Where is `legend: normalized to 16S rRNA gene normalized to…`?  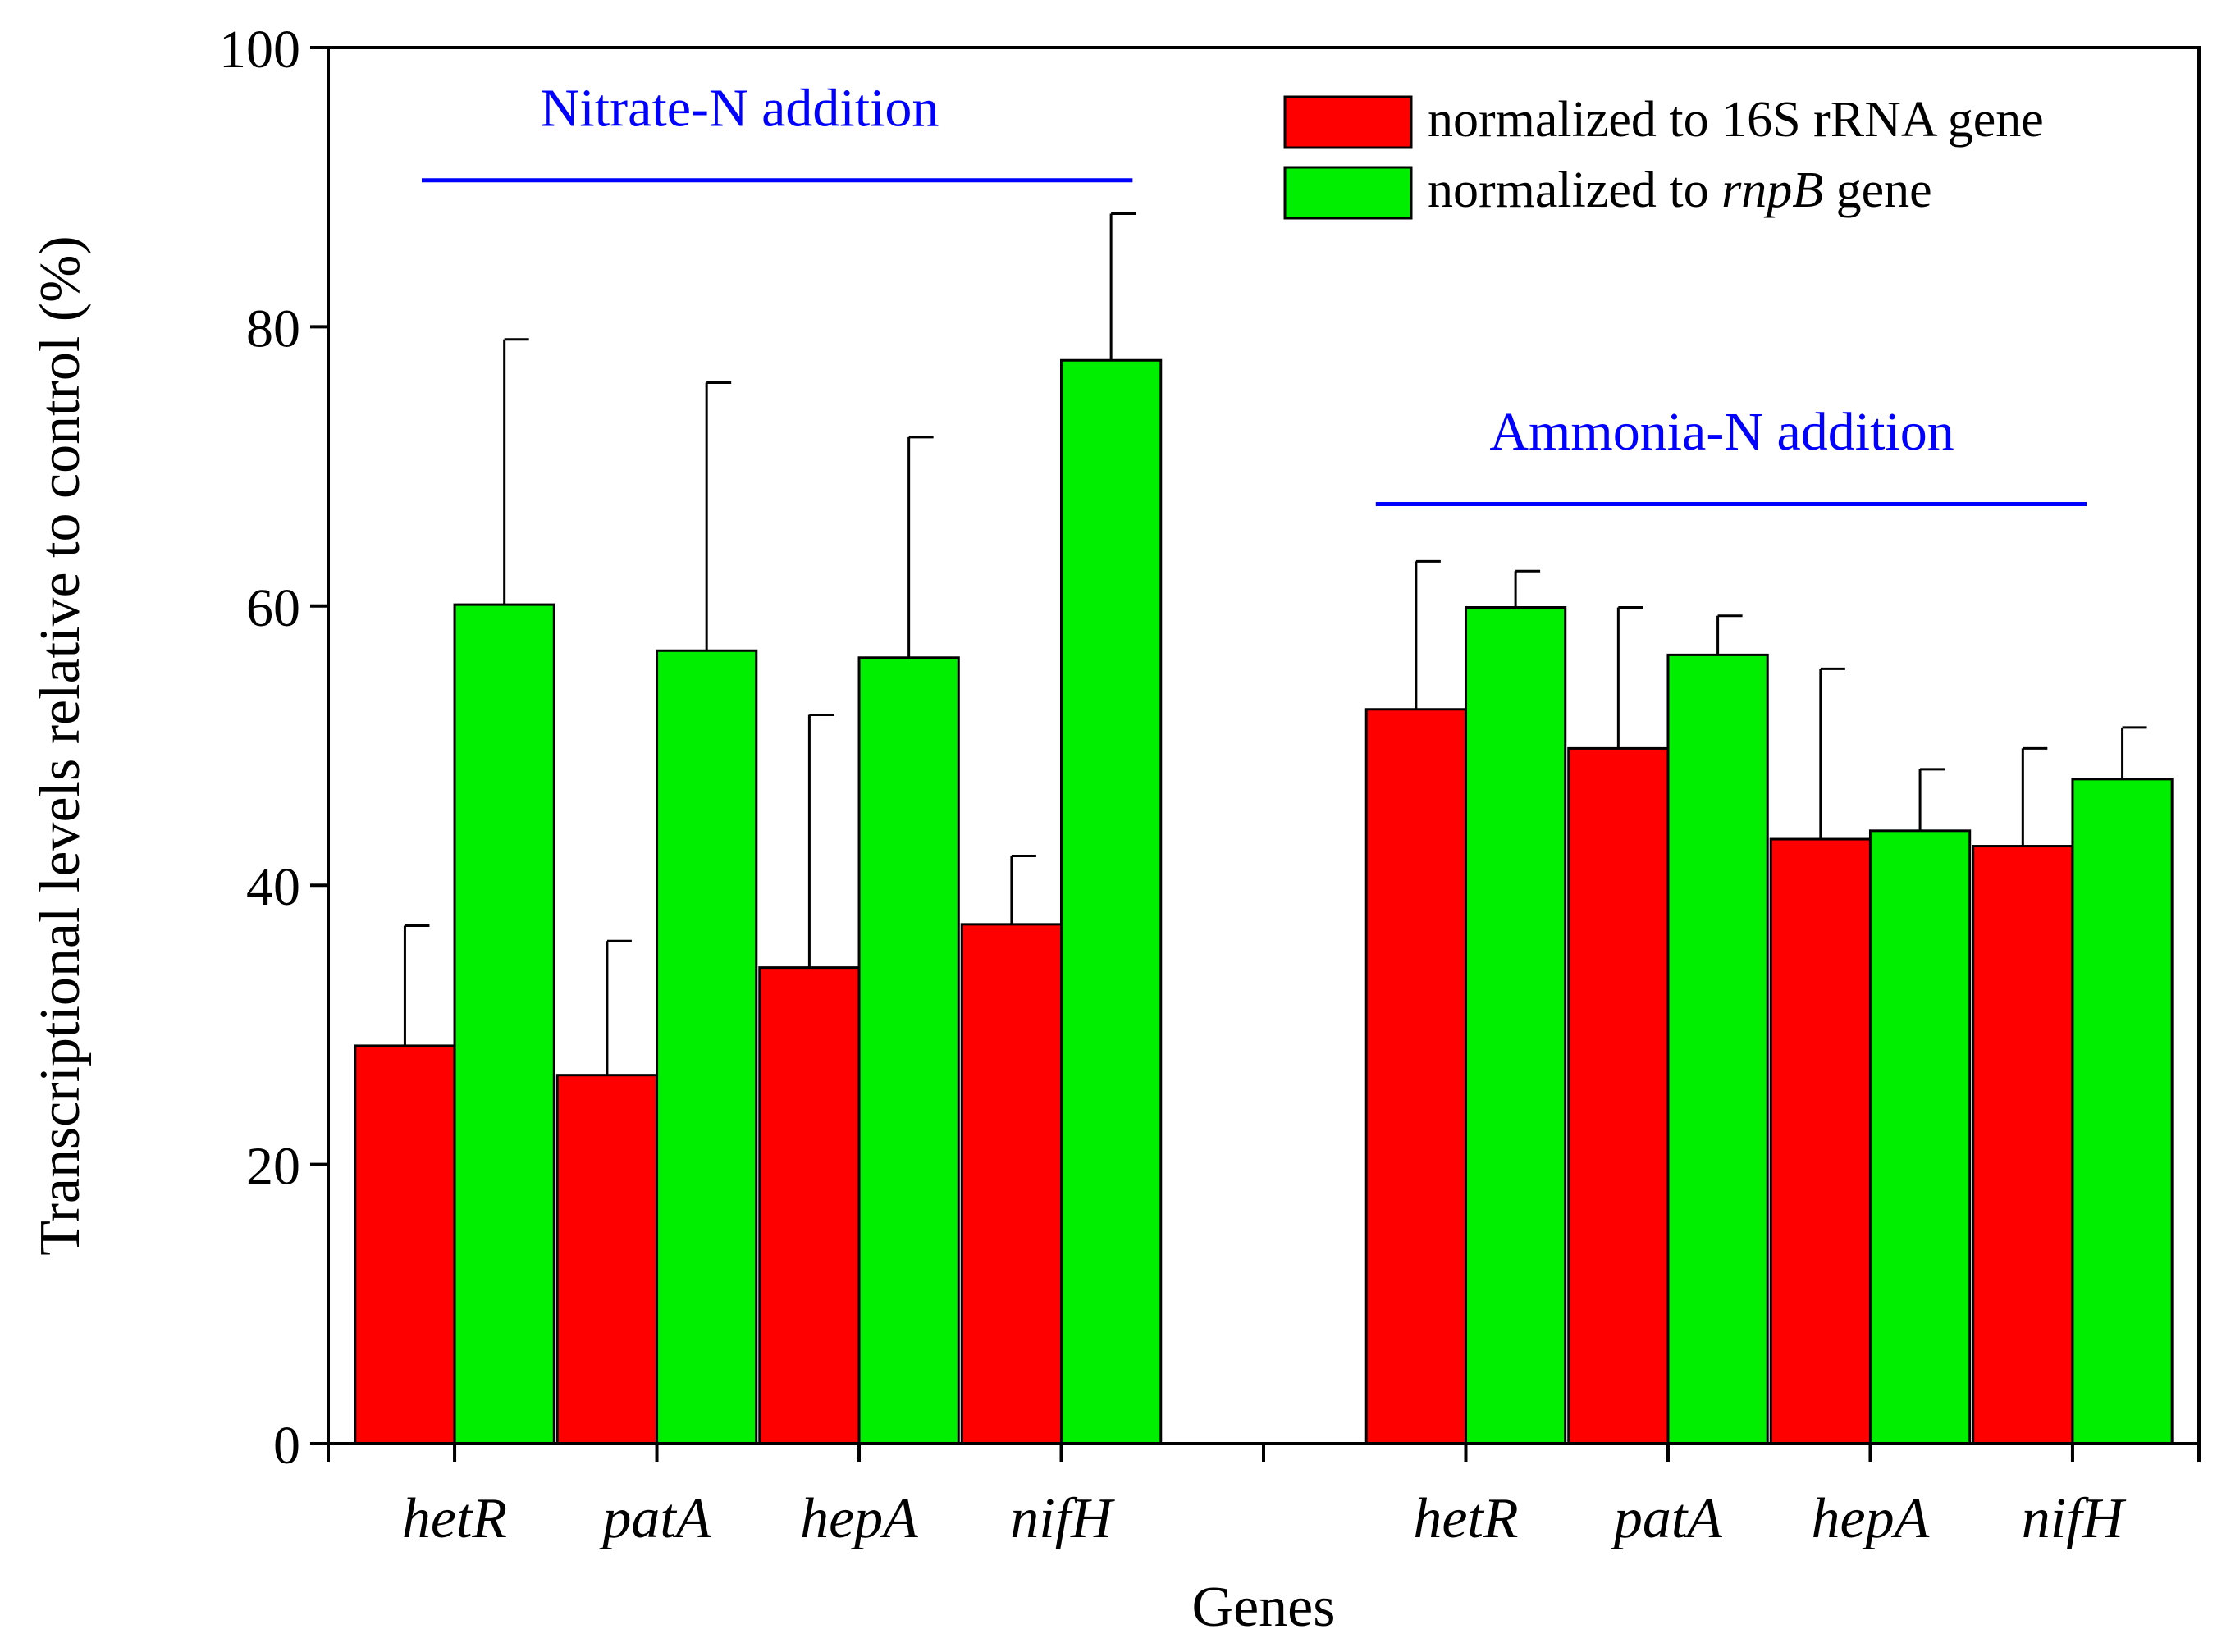 legend: normalized to 16S rRNA gene normalized to… is located at coordinates (1663, 156).